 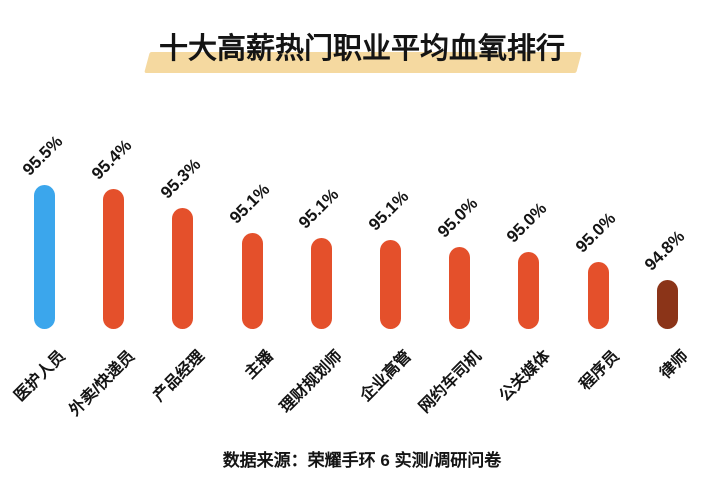 I want to click on bar-category-label: 产品经理, so click(x=179, y=376).